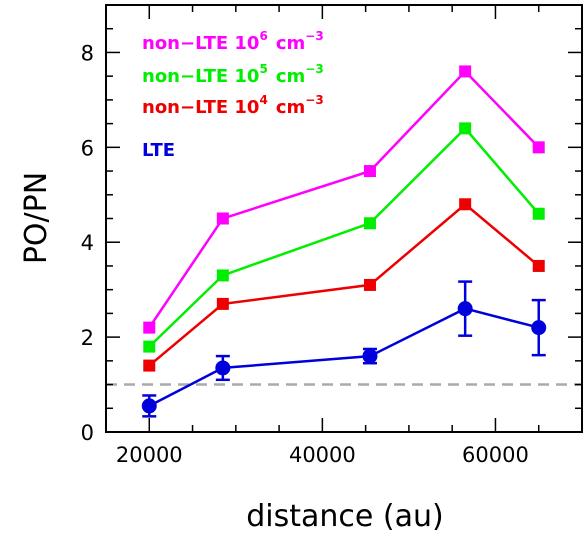 The width and height of the screenshot is (587, 536). I want to click on legend-entry-1: non−LTE 105 cm−3, so click(233, 74).